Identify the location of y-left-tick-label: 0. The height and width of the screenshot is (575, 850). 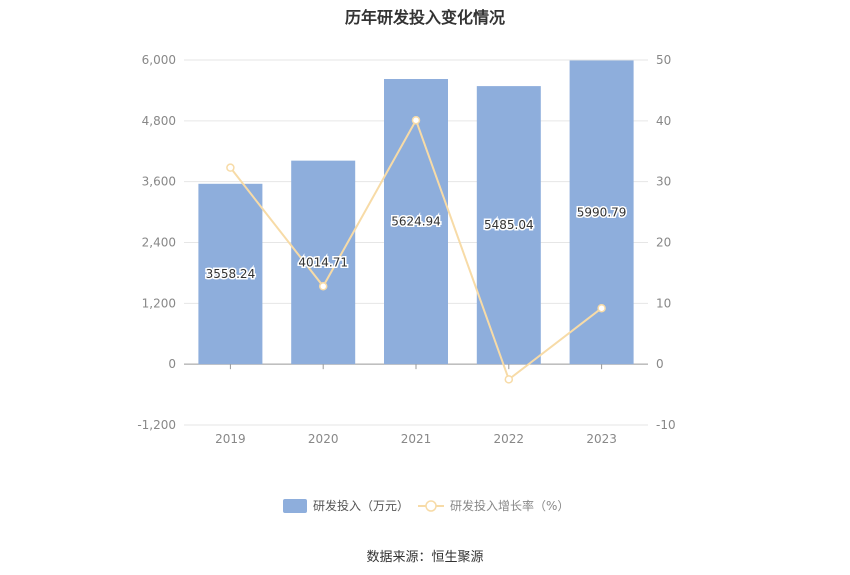
(172, 364).